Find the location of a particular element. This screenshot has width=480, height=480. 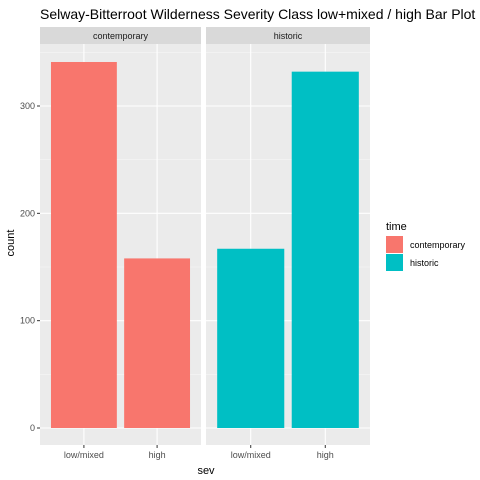

bar-historic-low-mixed is located at coordinates (251, 338).